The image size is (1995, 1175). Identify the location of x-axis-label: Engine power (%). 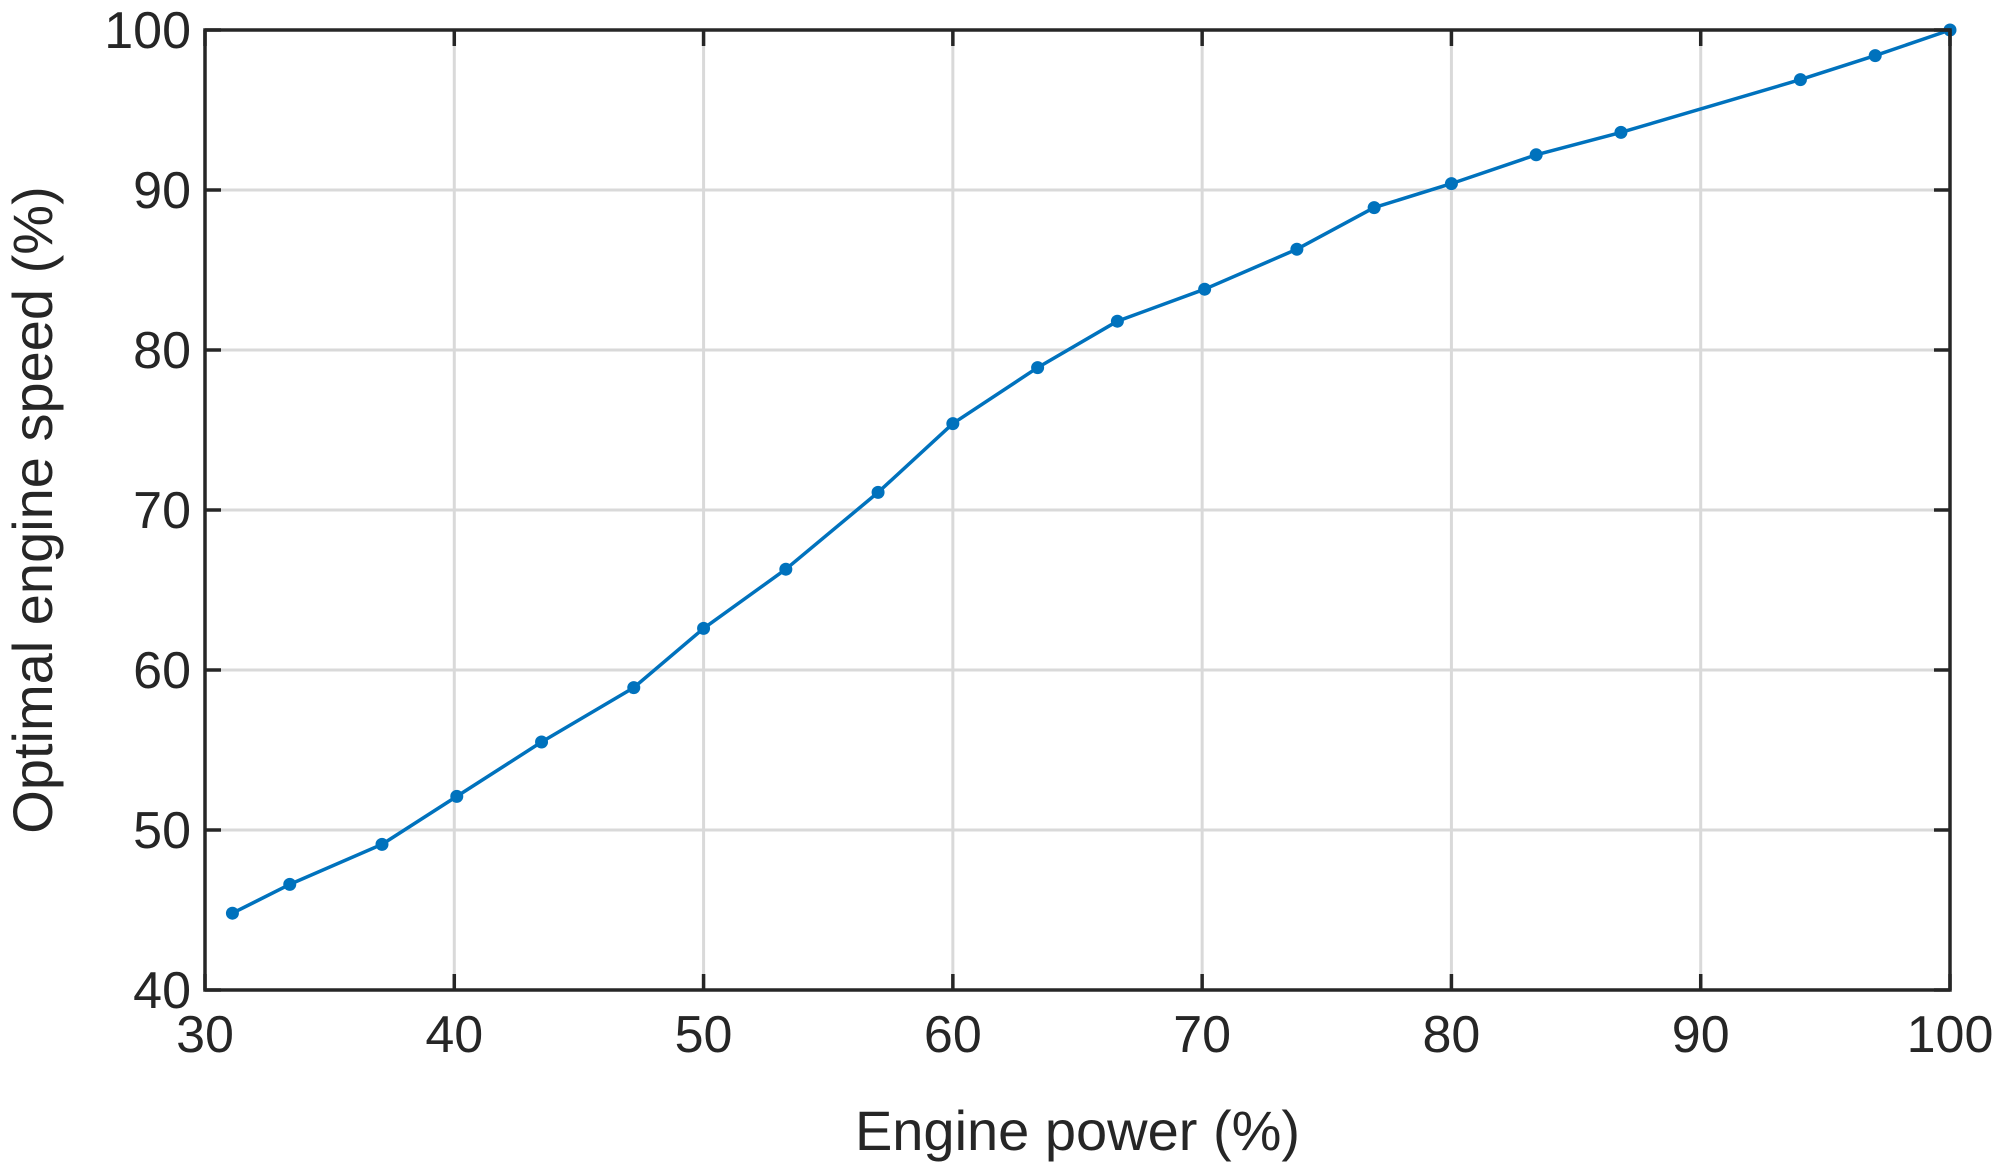
(1077, 1130).